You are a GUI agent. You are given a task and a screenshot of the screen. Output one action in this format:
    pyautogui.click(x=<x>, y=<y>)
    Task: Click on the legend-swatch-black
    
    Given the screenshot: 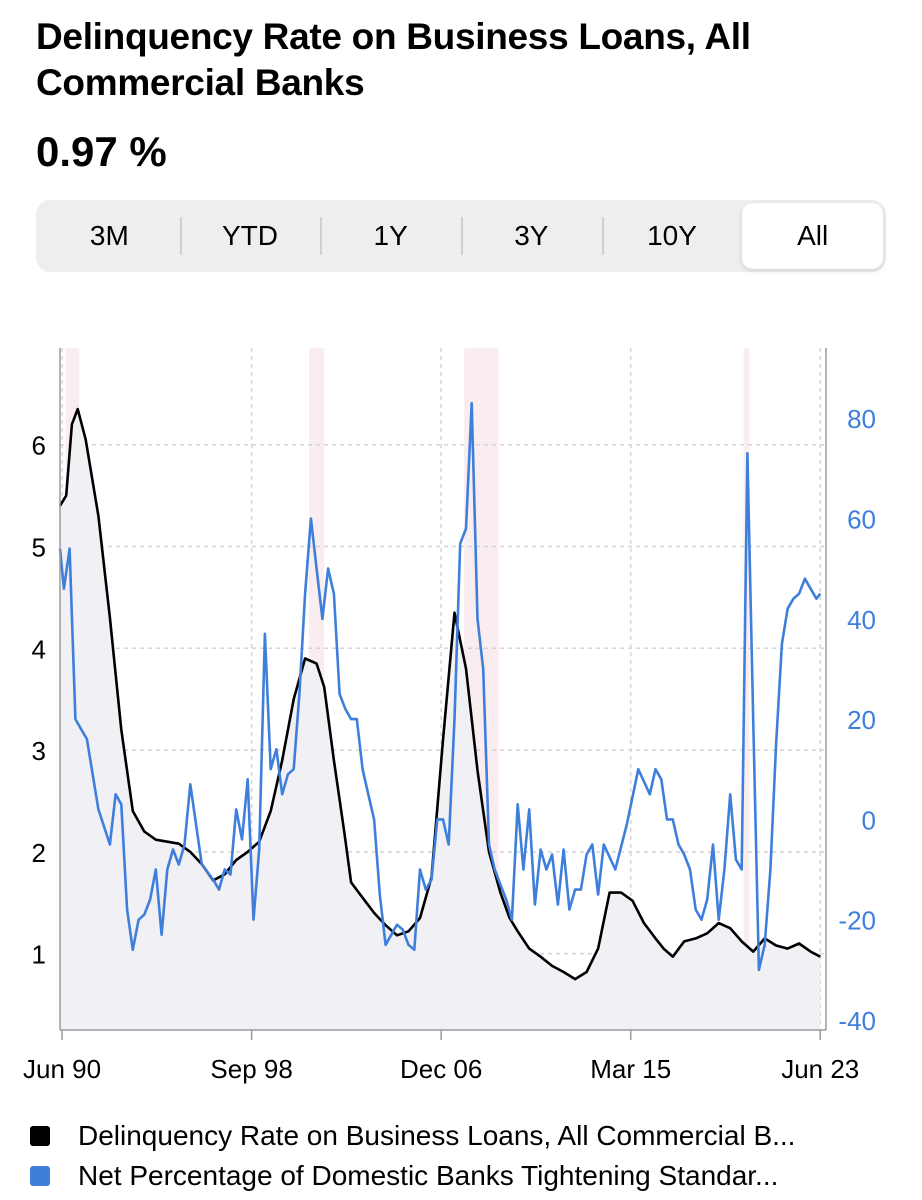 What is the action you would take?
    pyautogui.click(x=40, y=1136)
    